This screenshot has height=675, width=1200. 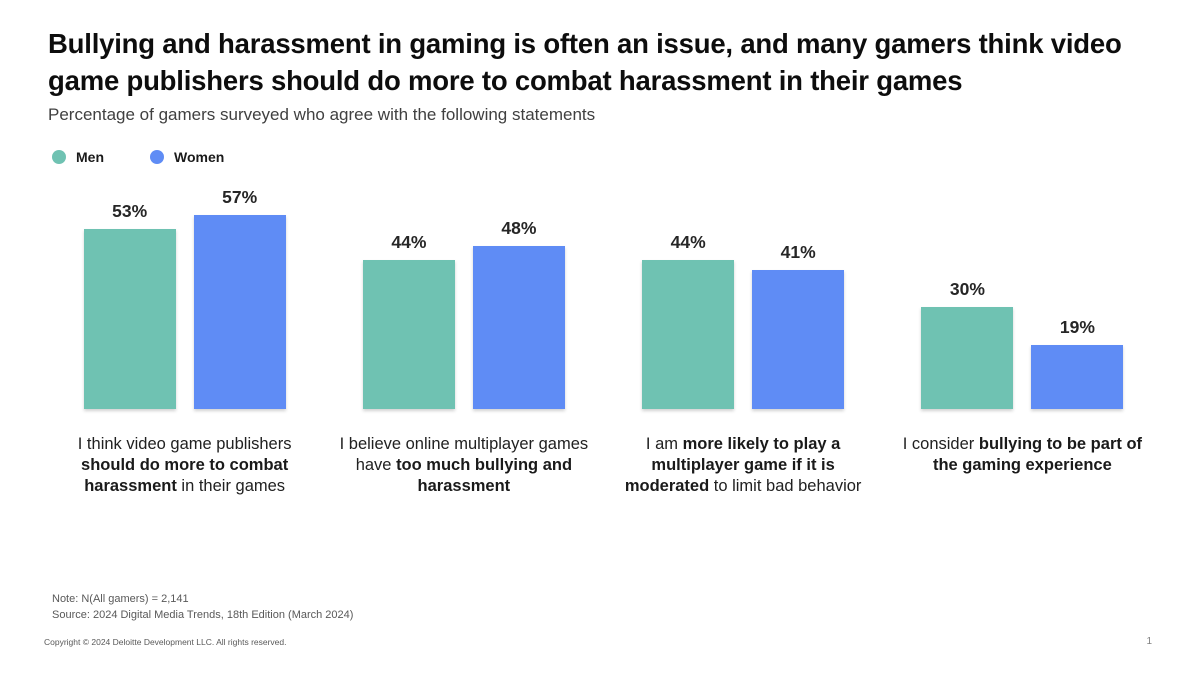 I want to click on bar-column-women: 19%, so click(x=1077, y=363).